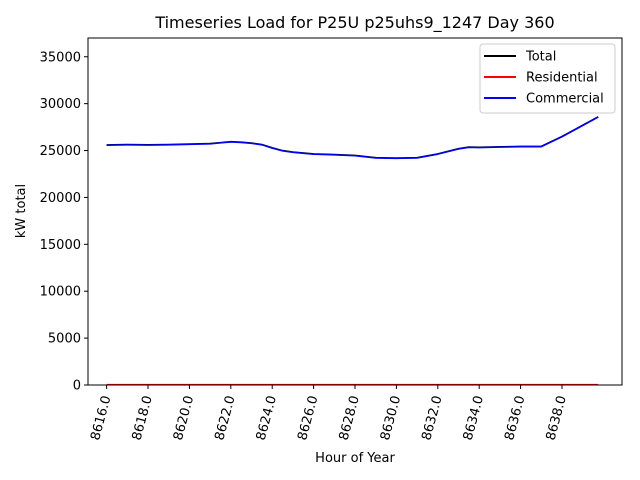 This screenshot has width=640, height=480. I want to click on series-line-commercial, so click(352, 138).